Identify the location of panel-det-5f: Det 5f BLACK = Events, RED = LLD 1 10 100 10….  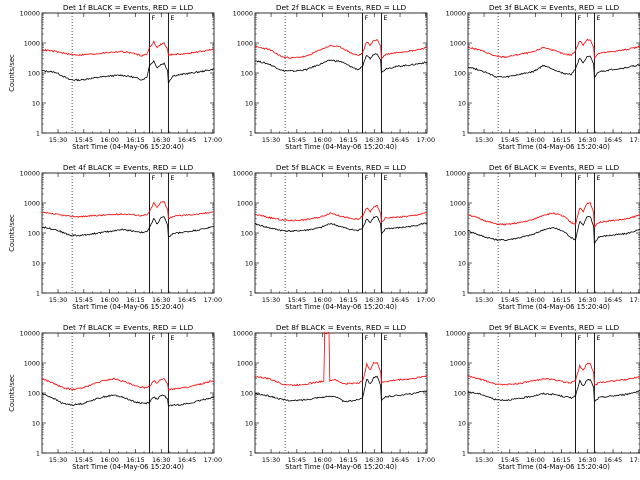
(334, 237).